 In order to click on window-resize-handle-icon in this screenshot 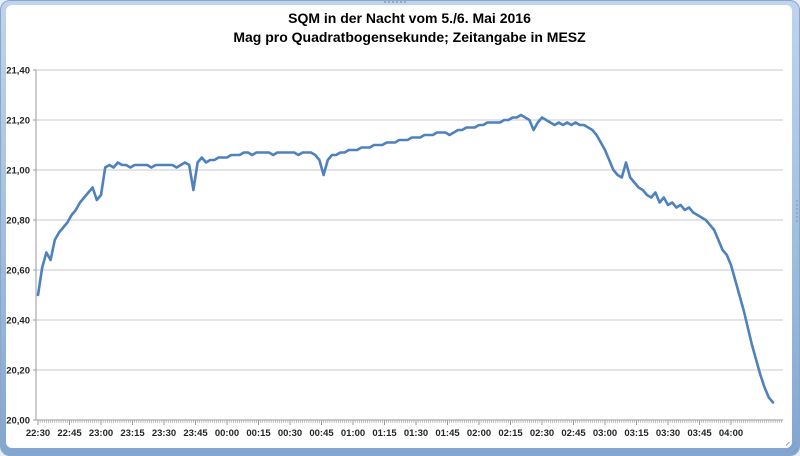, I will do `click(797, 211)`.